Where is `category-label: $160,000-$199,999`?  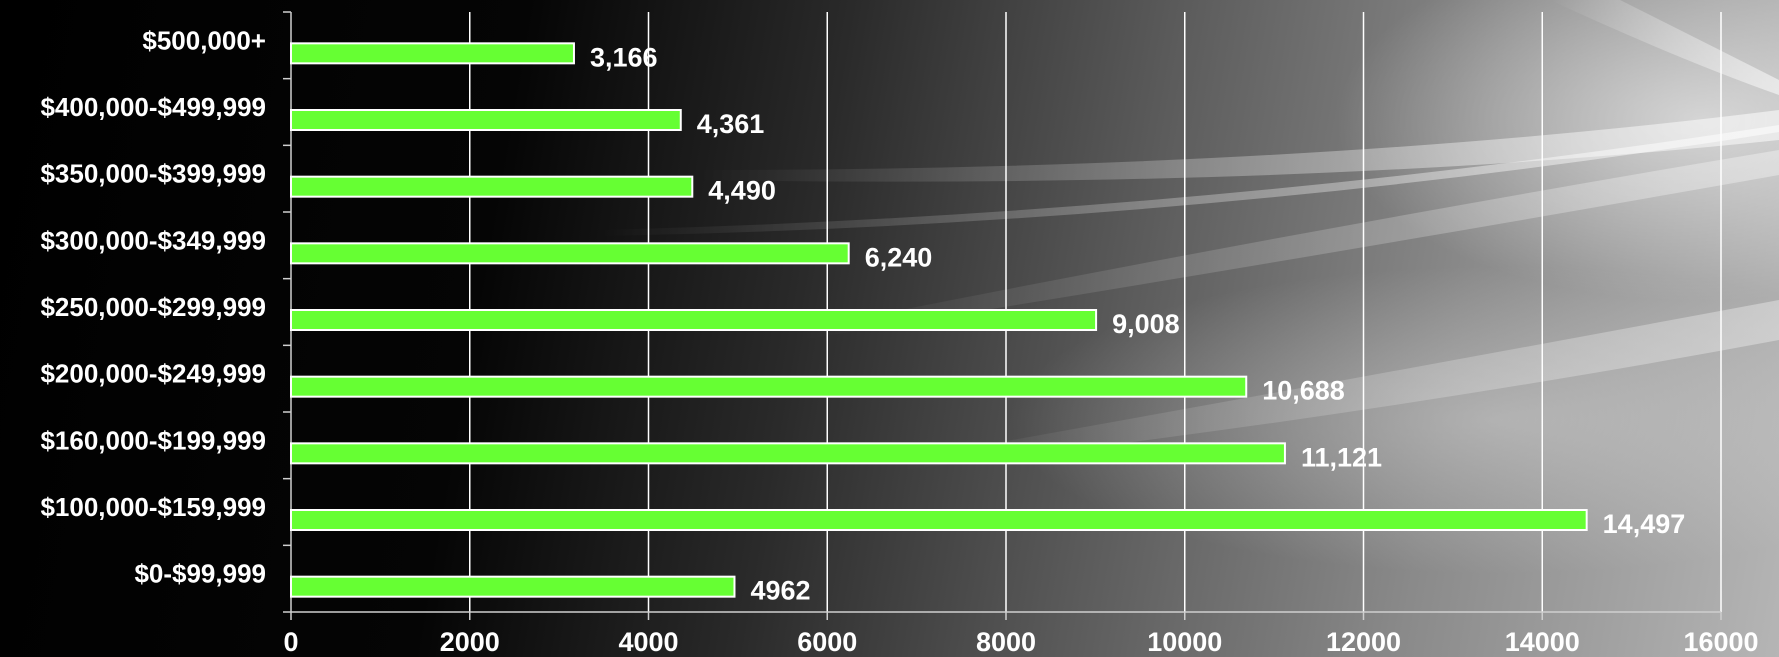
category-label: $160,000-$199,999 is located at coordinates (153, 440).